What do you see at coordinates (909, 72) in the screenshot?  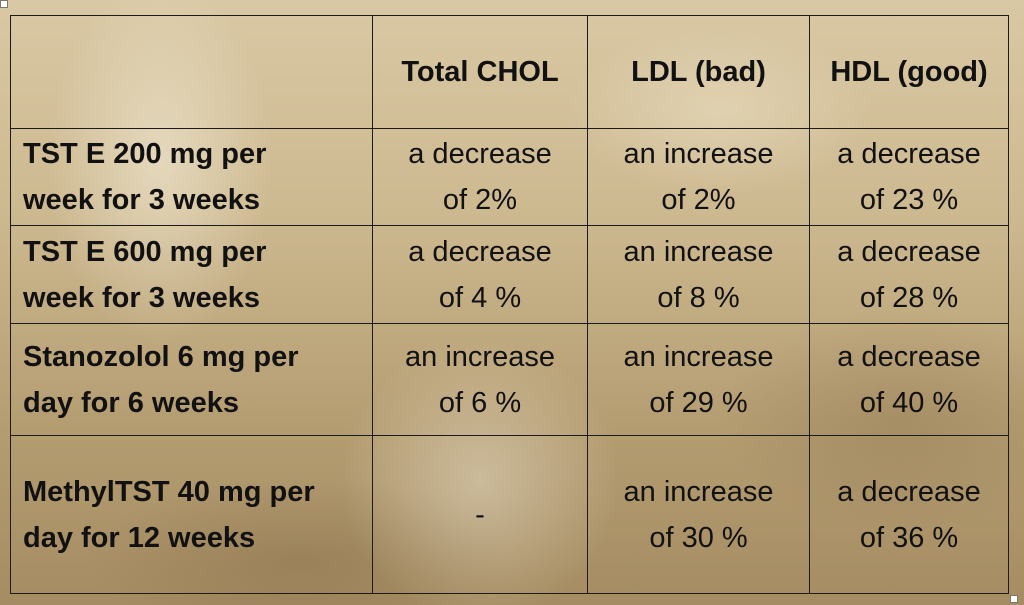 I see `header-hdl: HDL (good)` at bounding box center [909, 72].